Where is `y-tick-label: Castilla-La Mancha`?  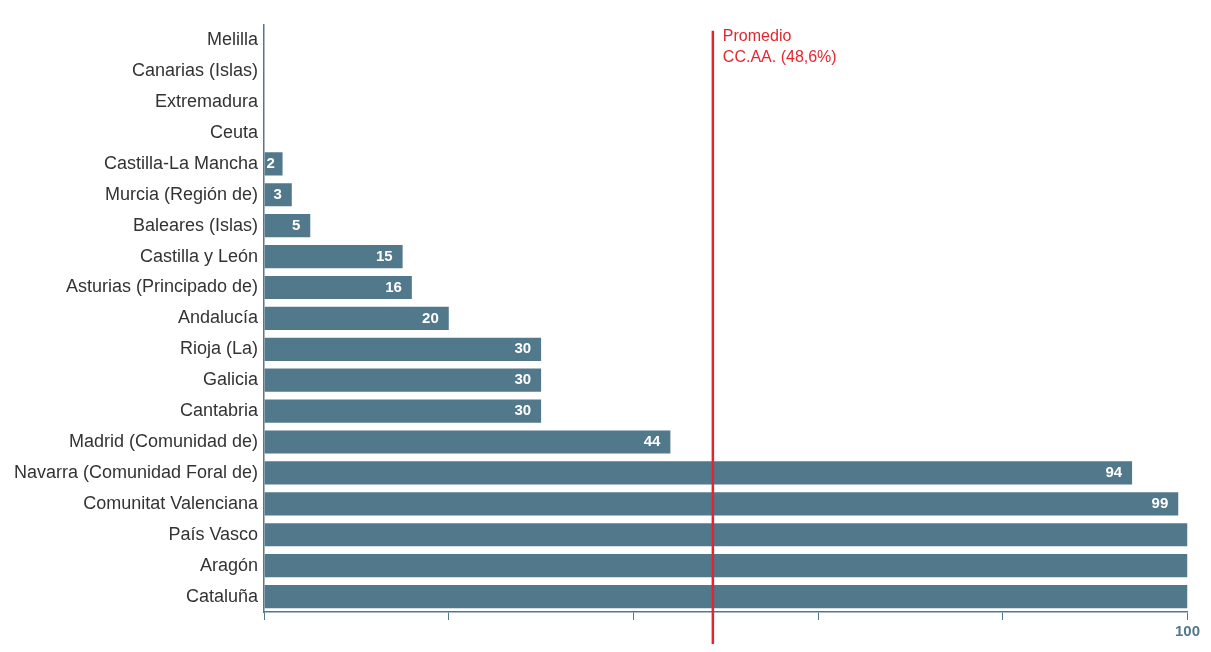
y-tick-label: Castilla-La Mancha is located at coordinates (182, 162).